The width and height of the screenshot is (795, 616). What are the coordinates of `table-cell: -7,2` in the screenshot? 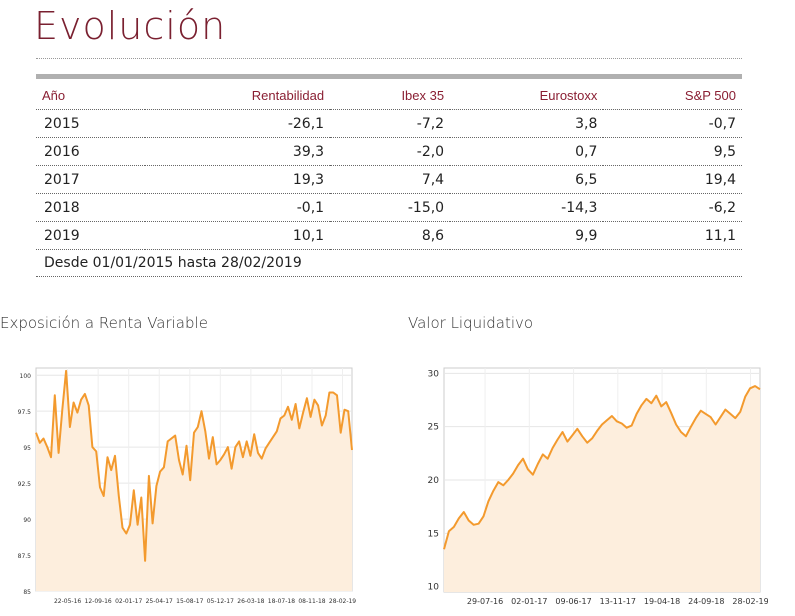 It's located at (390, 123).